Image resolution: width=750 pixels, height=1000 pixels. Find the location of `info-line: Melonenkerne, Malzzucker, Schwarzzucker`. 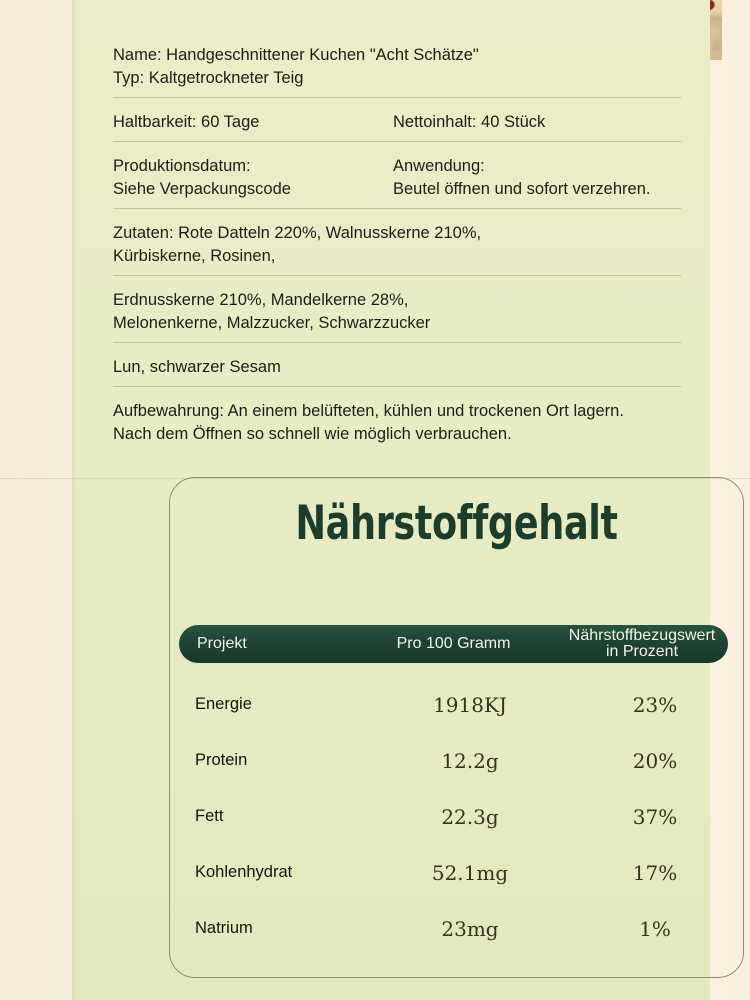

info-line: Melonenkerne, Malzzucker, Schwarzzucker is located at coordinates (272, 323).